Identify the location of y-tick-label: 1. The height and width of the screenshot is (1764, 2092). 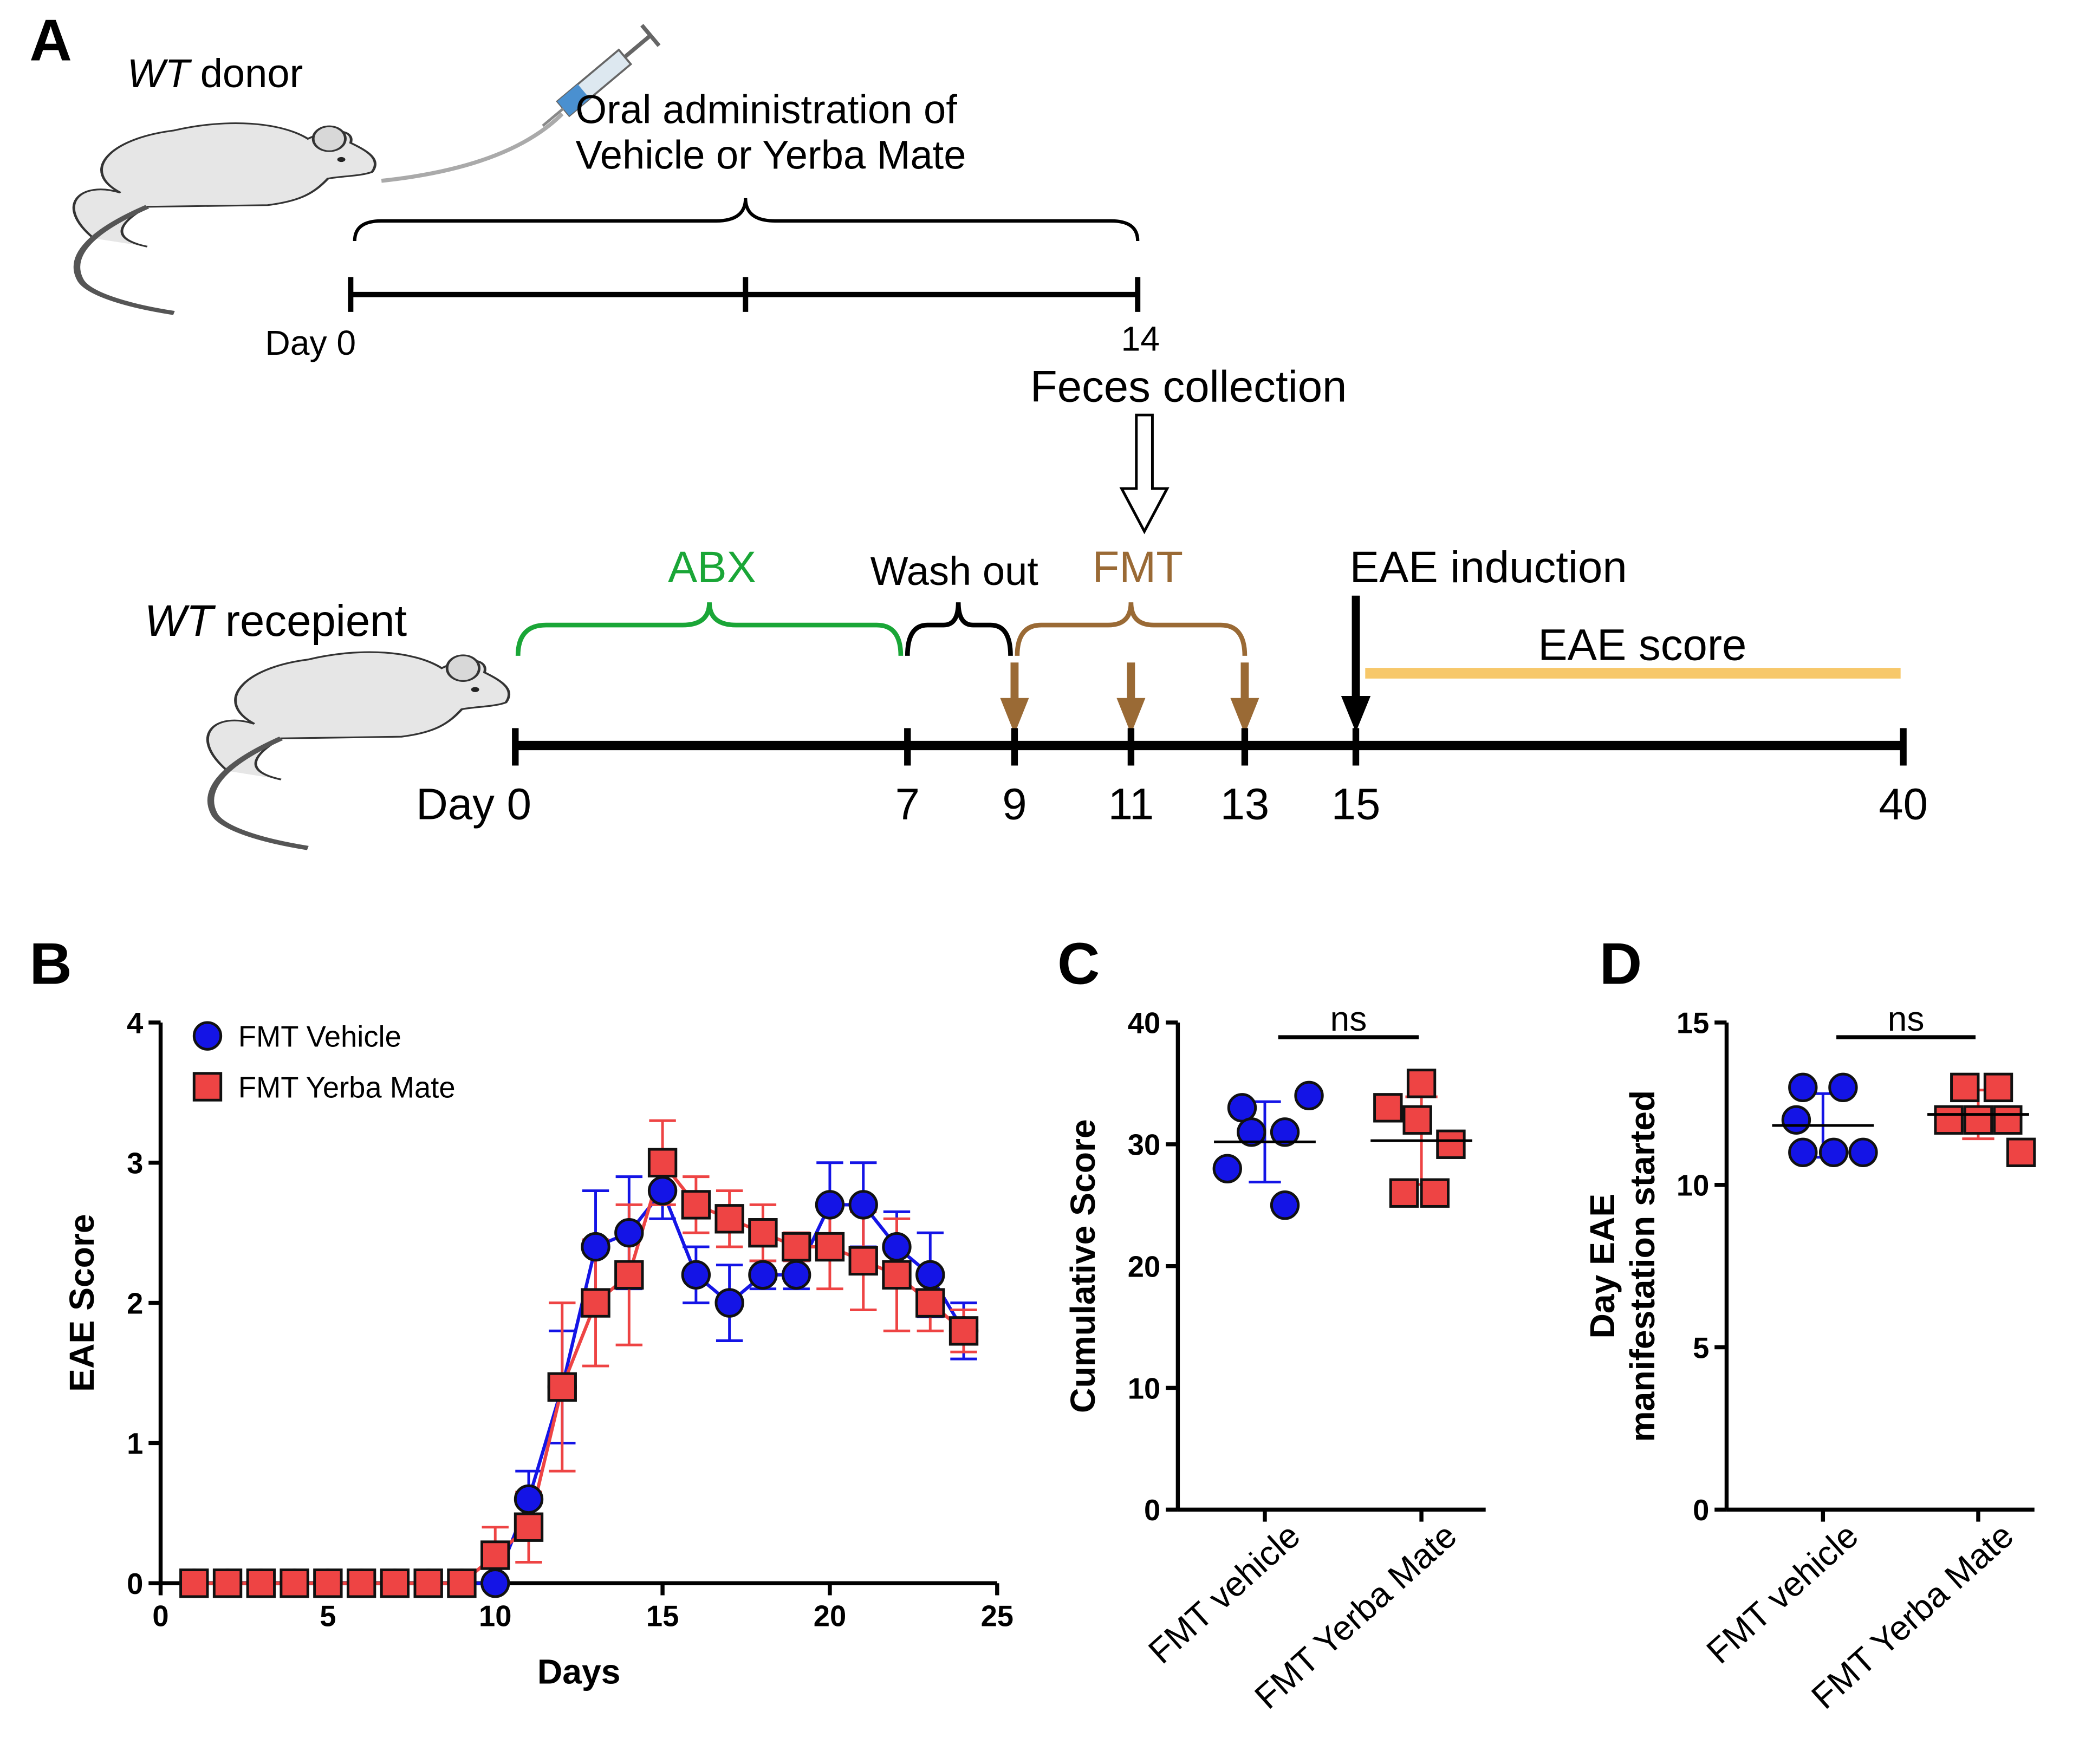
(135, 1443).